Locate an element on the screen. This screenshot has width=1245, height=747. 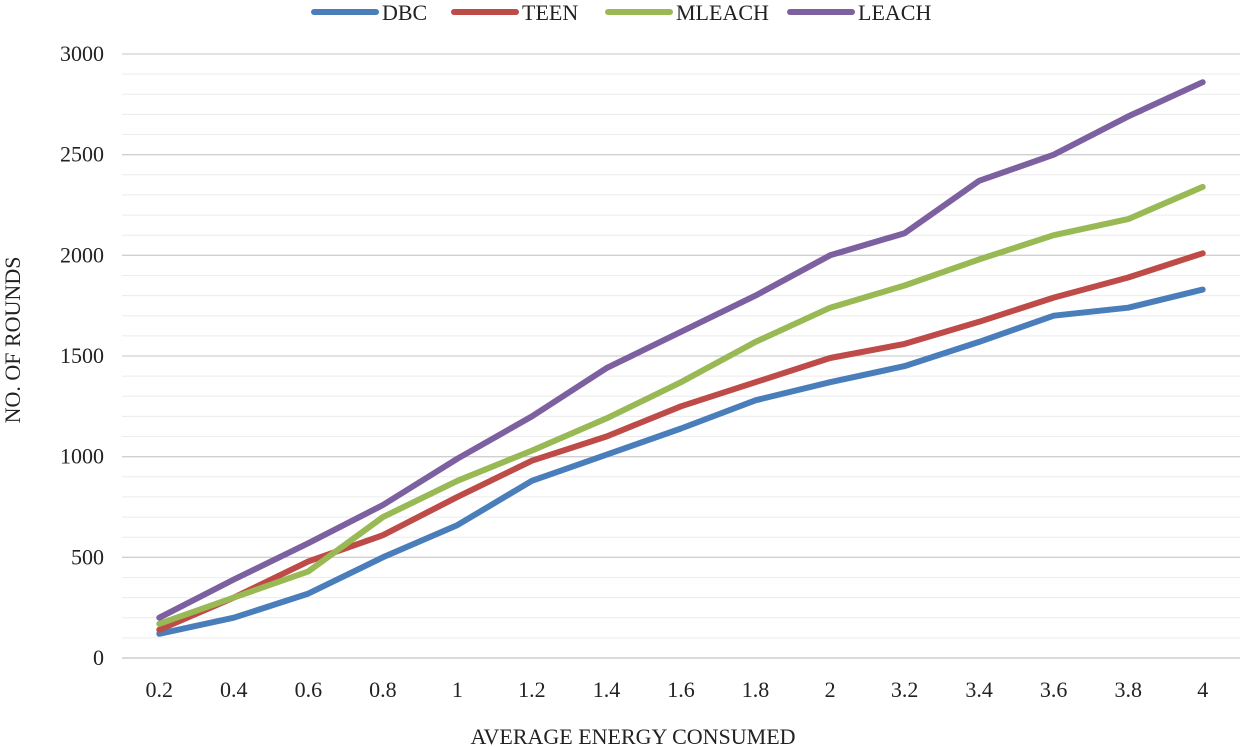
legend-label: TEEN is located at coordinates (550, 12).